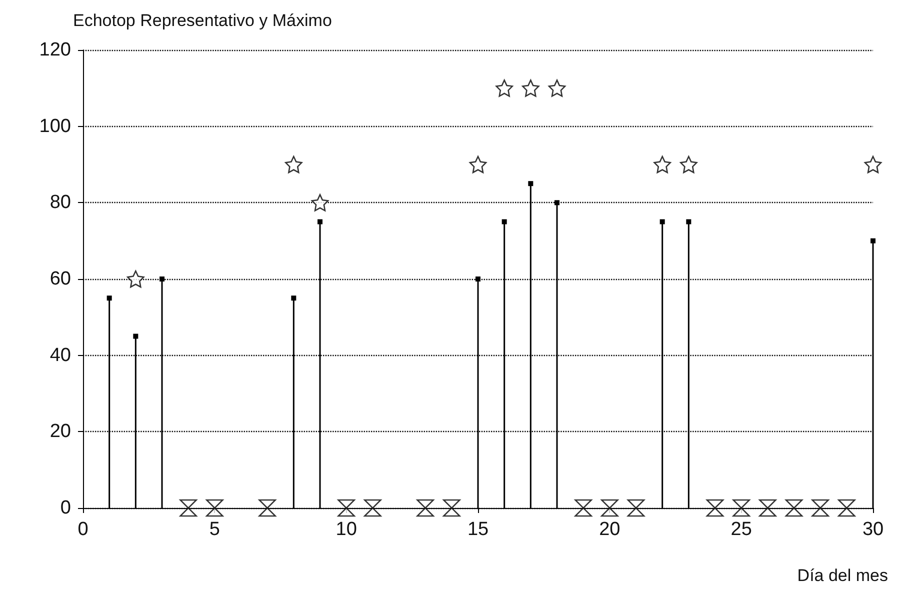  Describe the element at coordinates (60, 431) in the screenshot. I see `y-tick-label: 20` at that location.